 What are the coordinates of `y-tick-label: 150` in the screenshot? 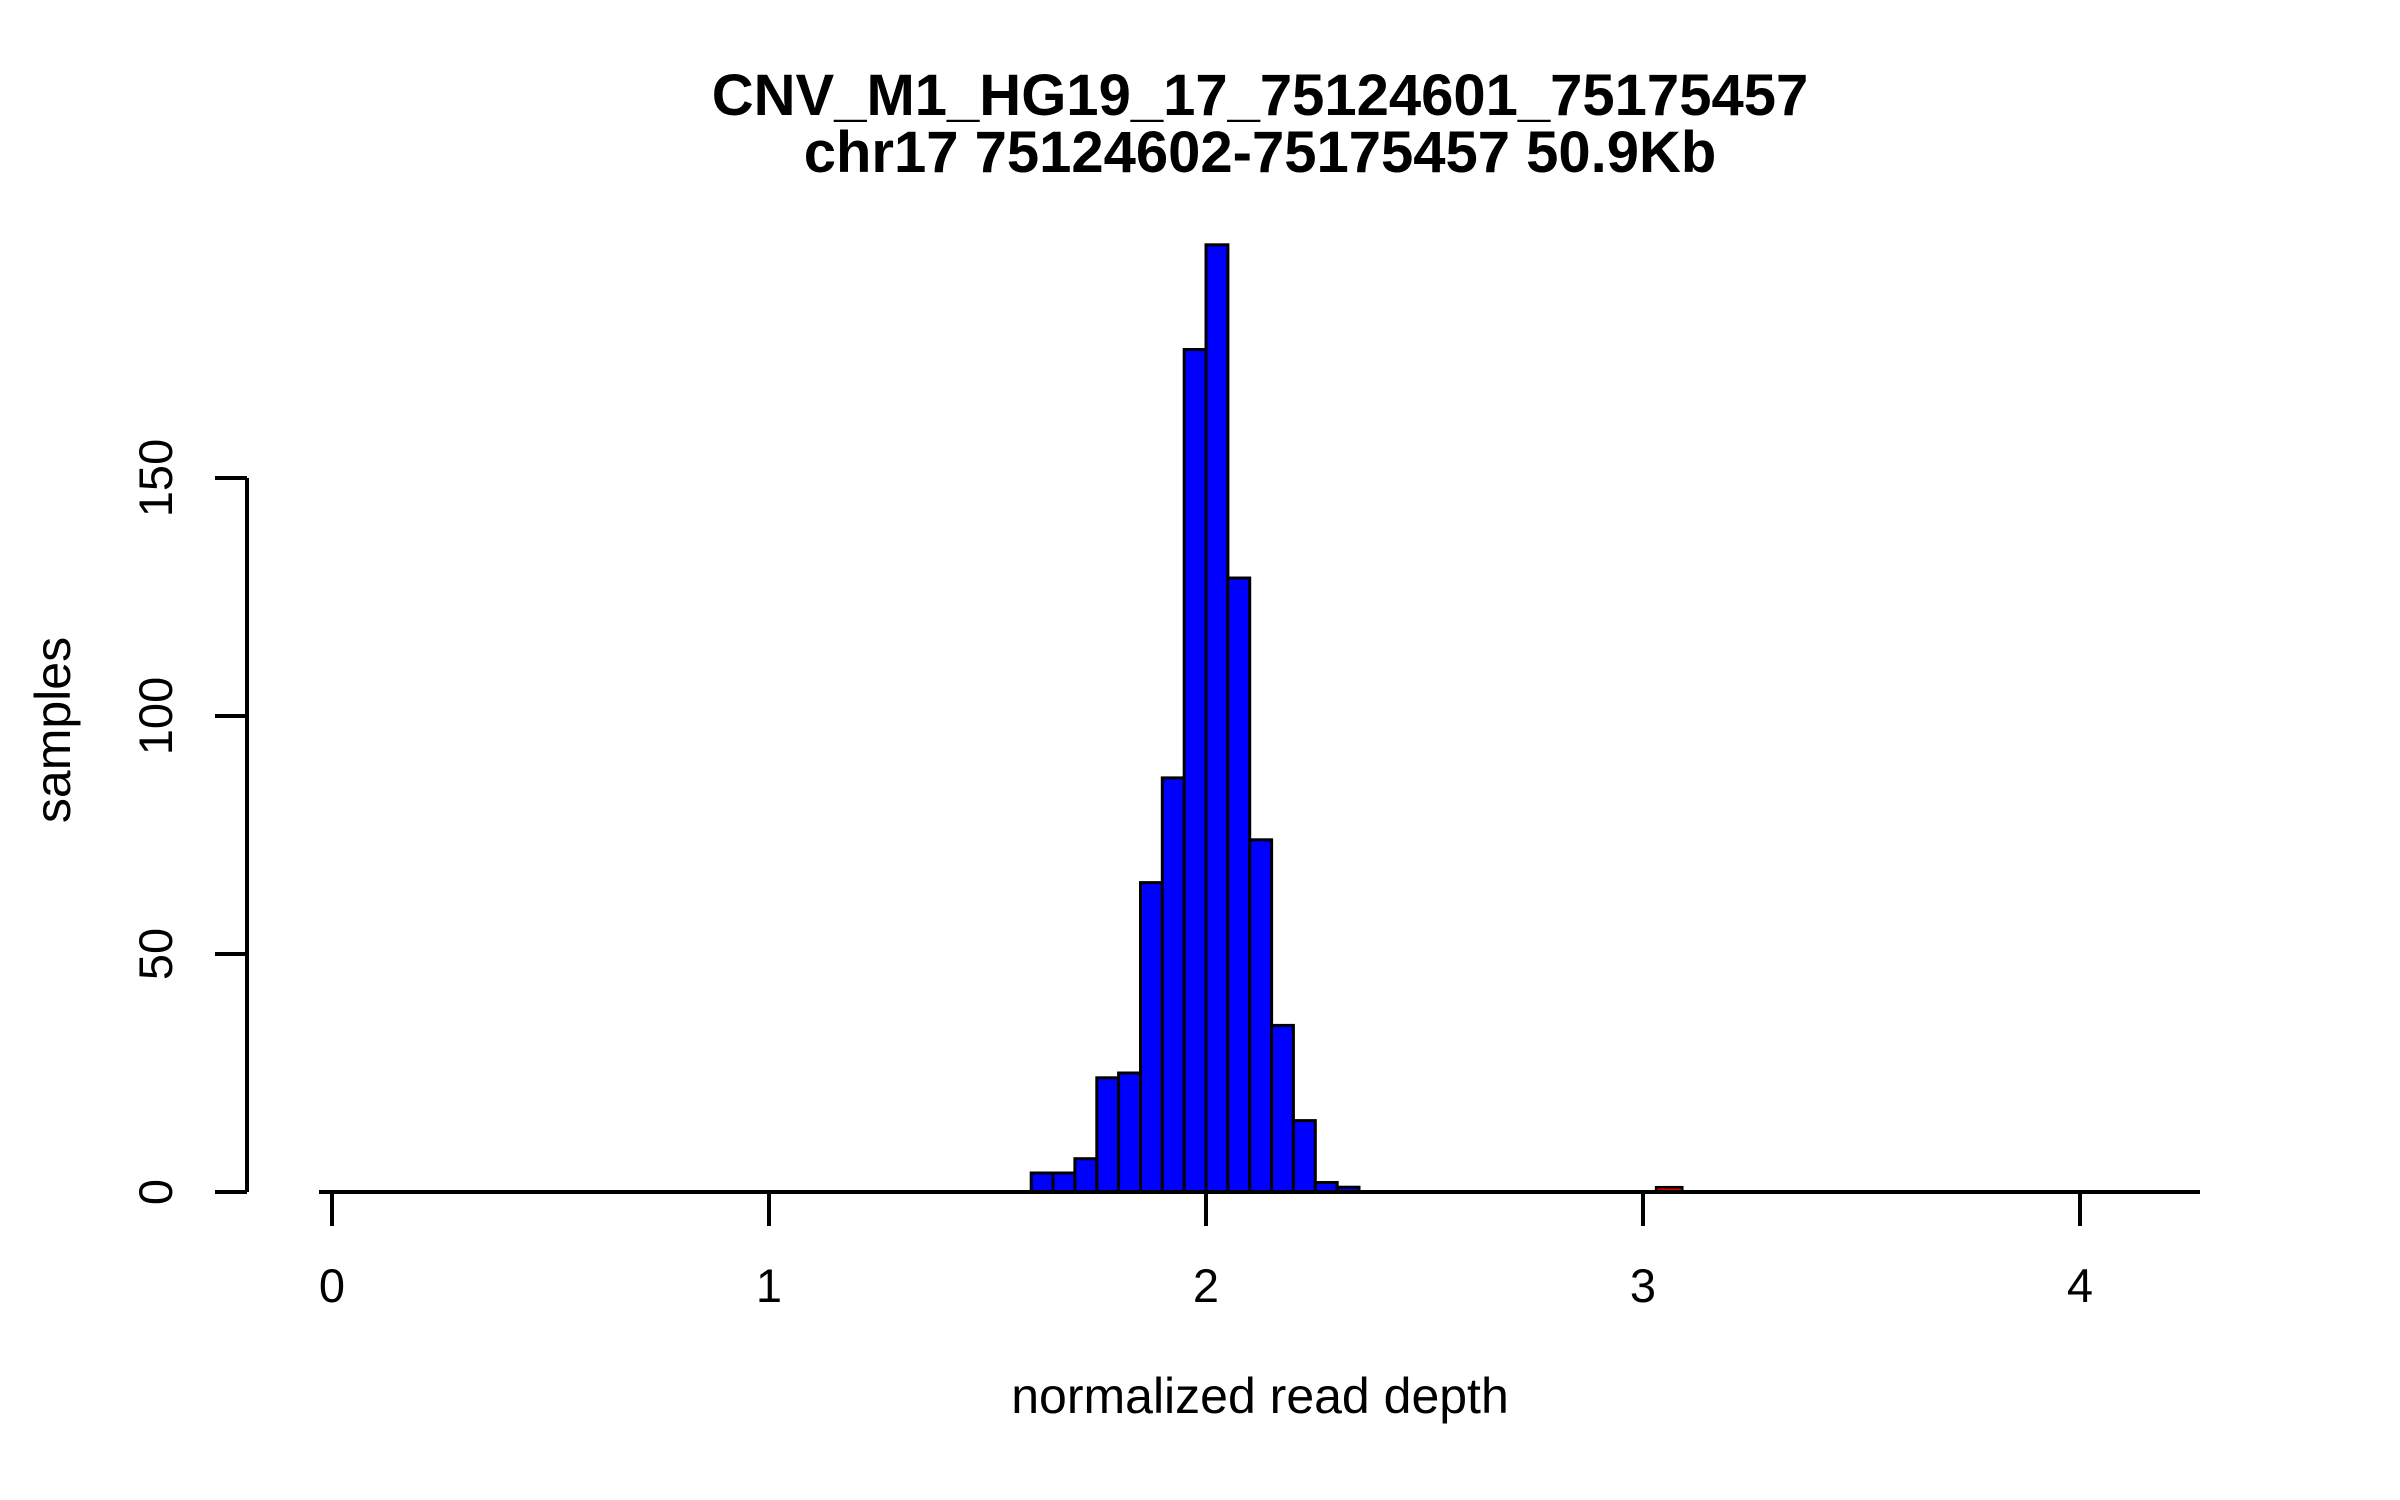 It's located at (155, 478).